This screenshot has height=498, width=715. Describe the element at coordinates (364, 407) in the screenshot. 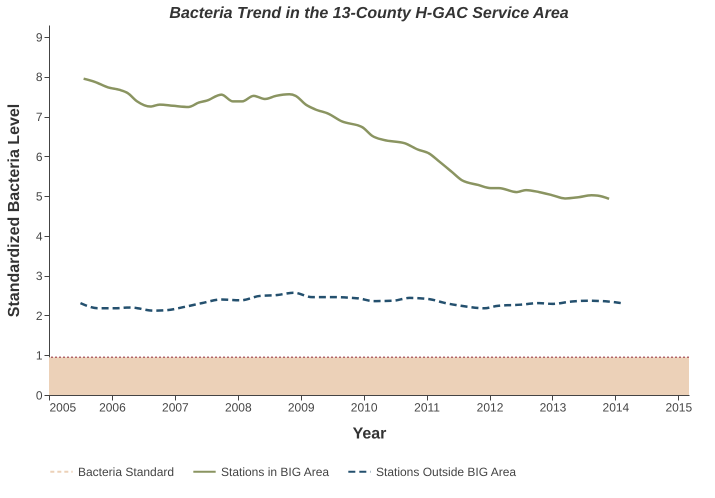

I see `x-tick-label: 2010` at that location.